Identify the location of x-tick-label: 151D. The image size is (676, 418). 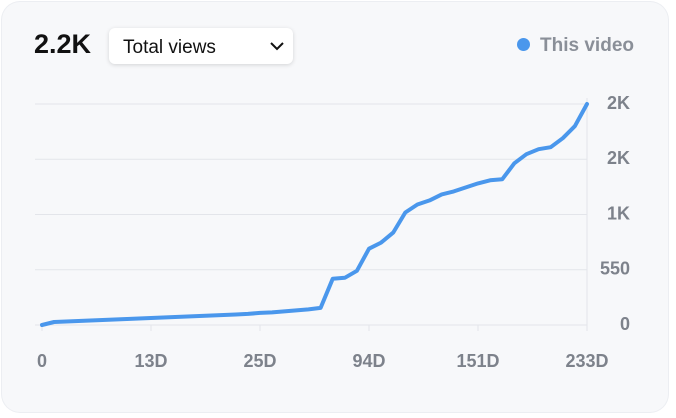
(477, 361).